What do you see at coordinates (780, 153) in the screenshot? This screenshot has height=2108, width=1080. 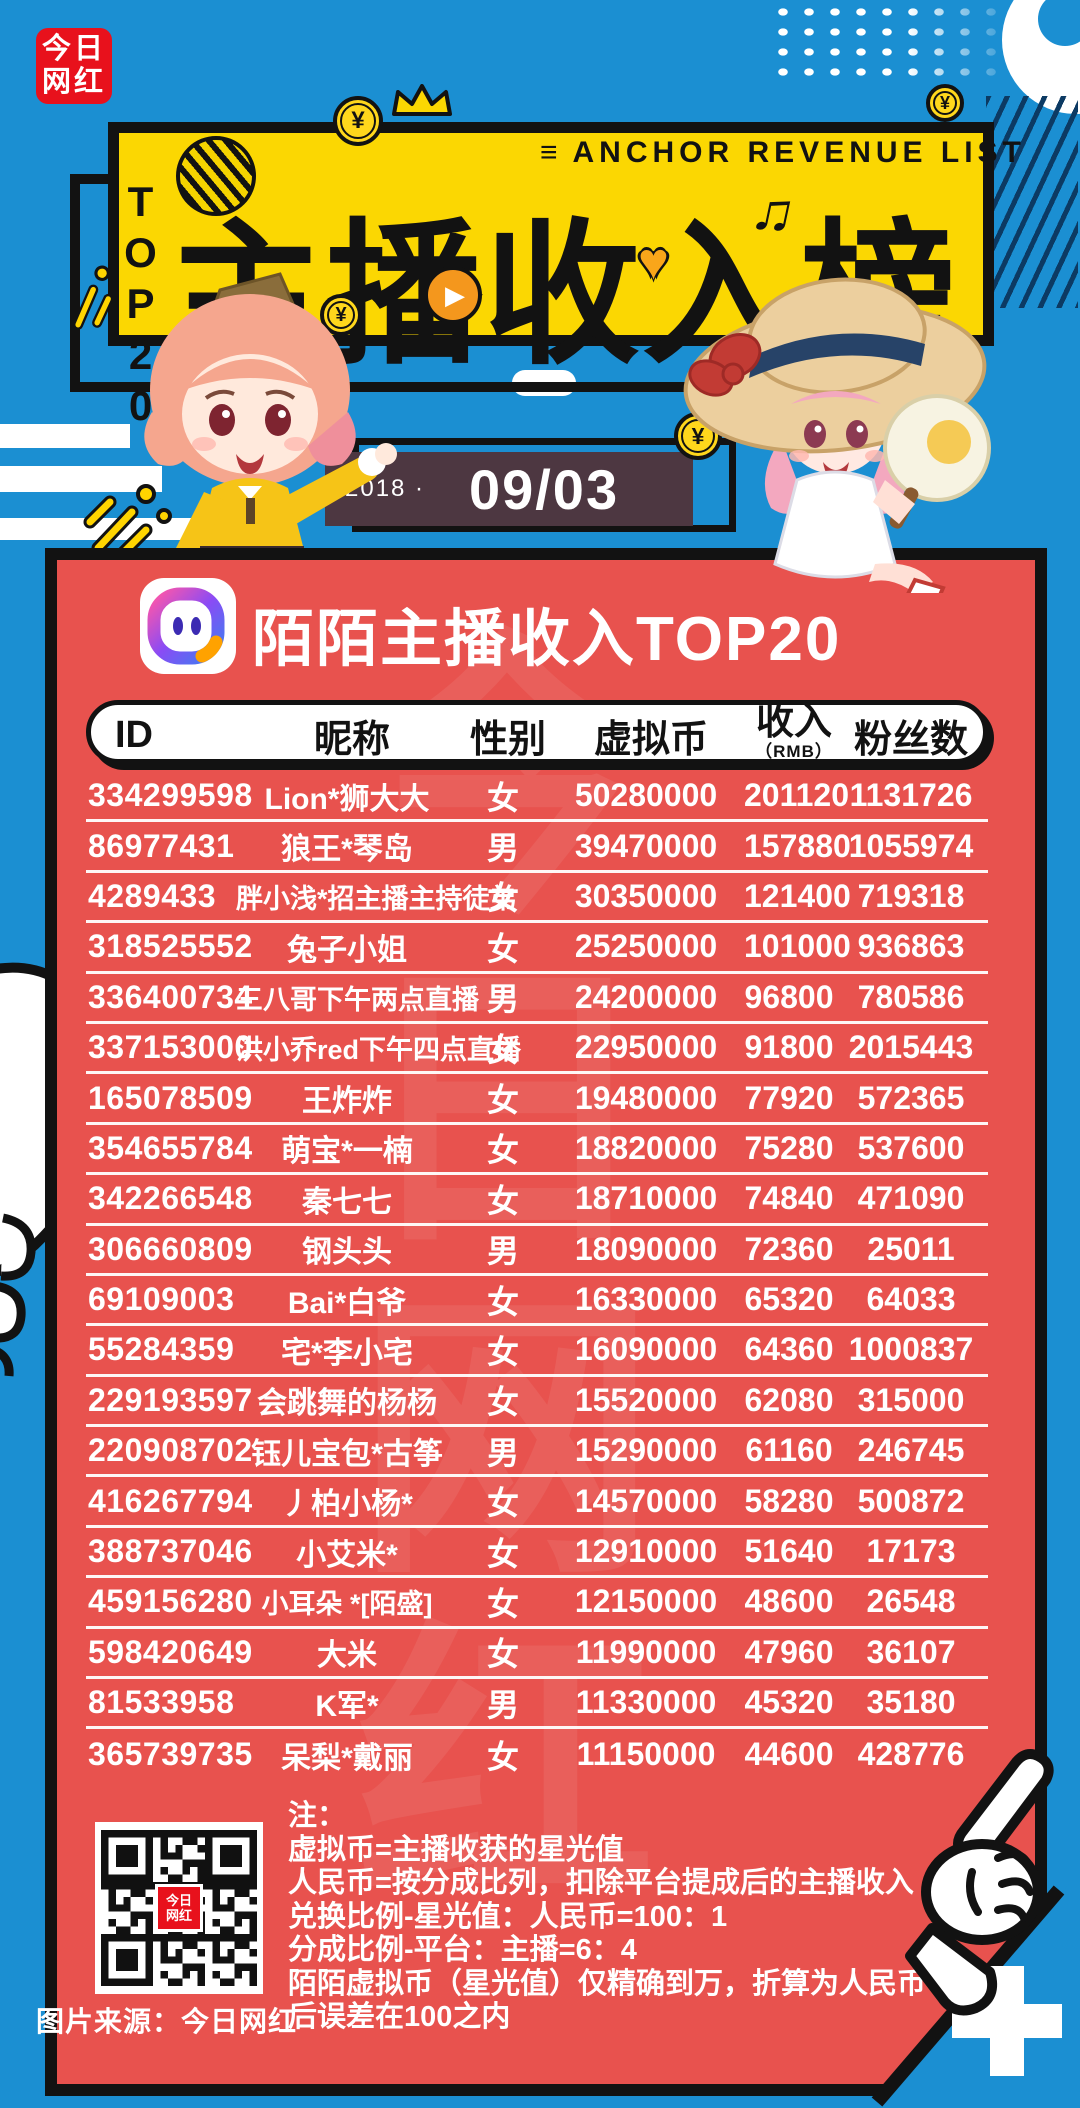 I see `banner-subtitle: ≡ ANCHOR REVENUE LIST` at bounding box center [780, 153].